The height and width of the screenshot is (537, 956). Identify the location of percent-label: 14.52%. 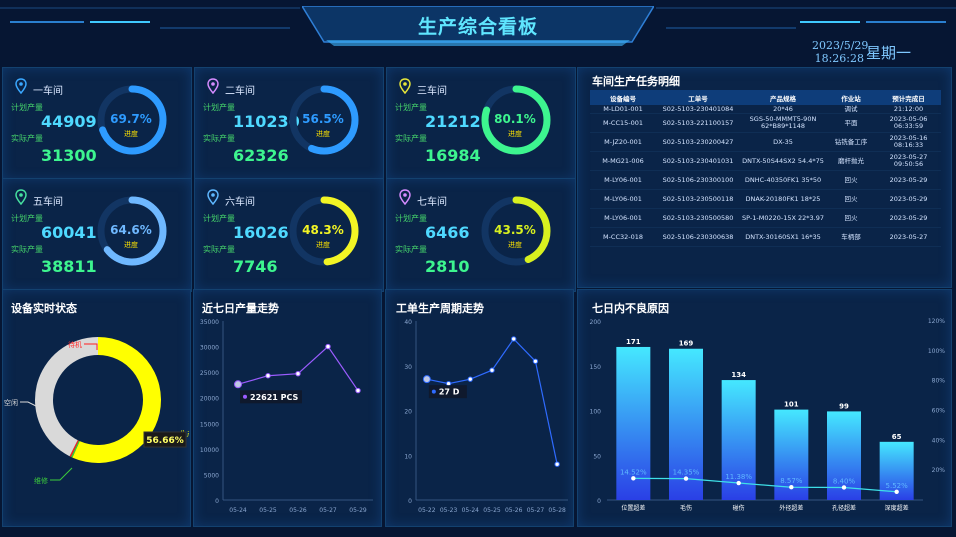
(633, 472).